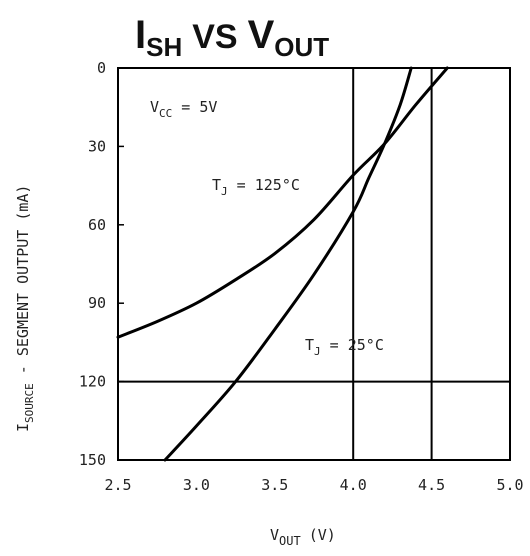 Image resolution: width=530 pixels, height=556 pixels. What do you see at coordinates (92, 382) in the screenshot?
I see `y-tick-label: 120` at bounding box center [92, 382].